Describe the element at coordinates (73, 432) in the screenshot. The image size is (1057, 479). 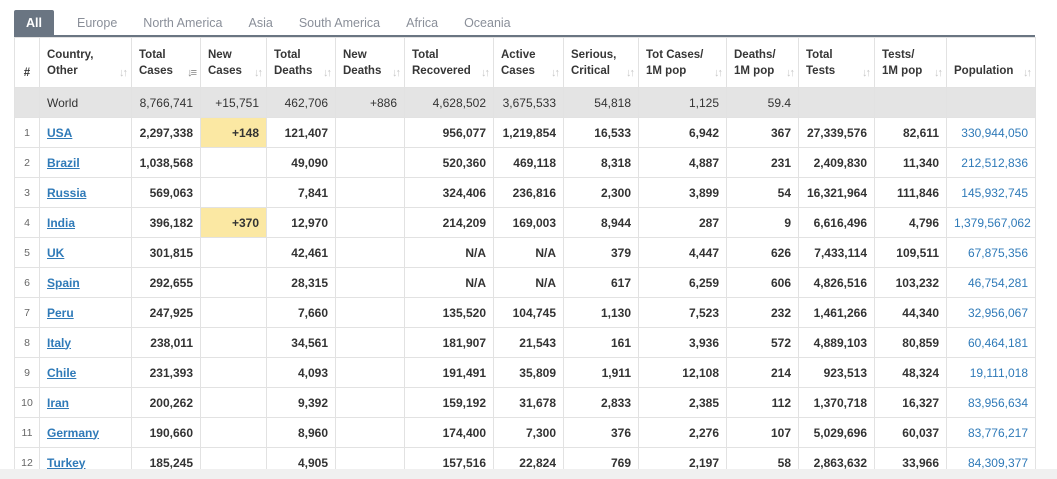
I see `country-link: Germany` at that location.